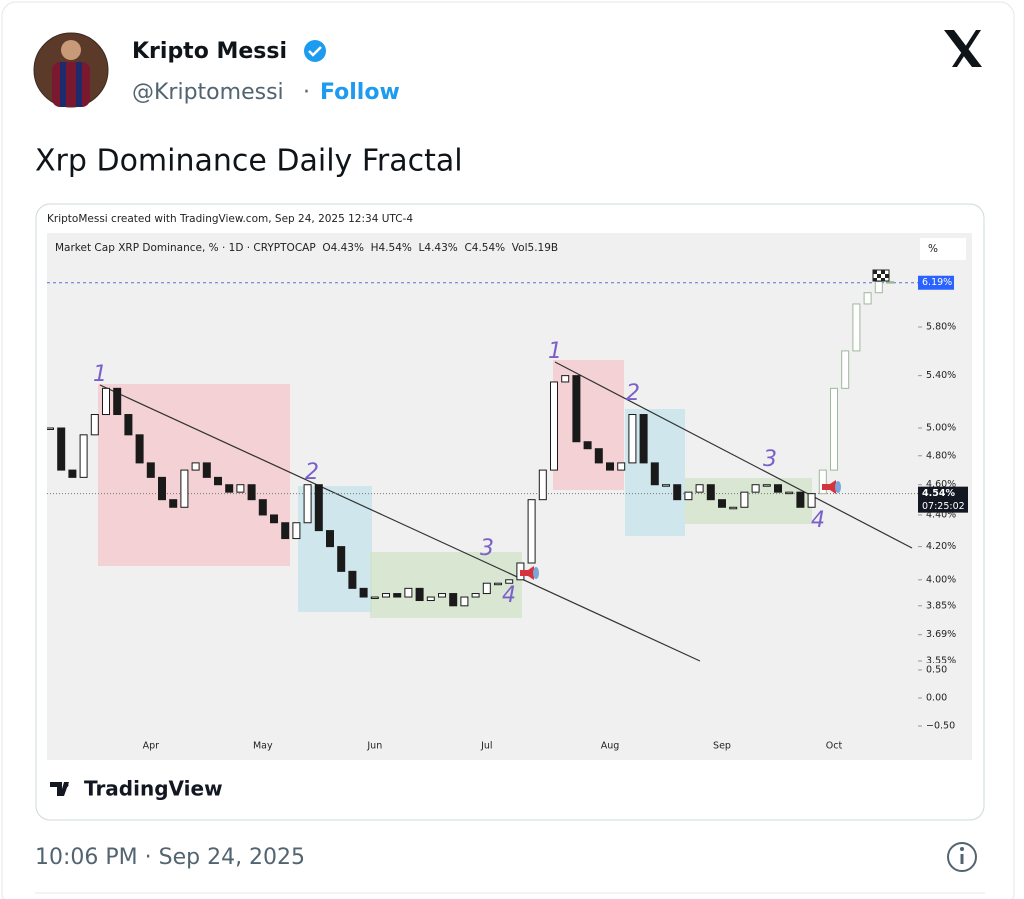  I want to click on y-tick-label: 4.00%, so click(941, 579).